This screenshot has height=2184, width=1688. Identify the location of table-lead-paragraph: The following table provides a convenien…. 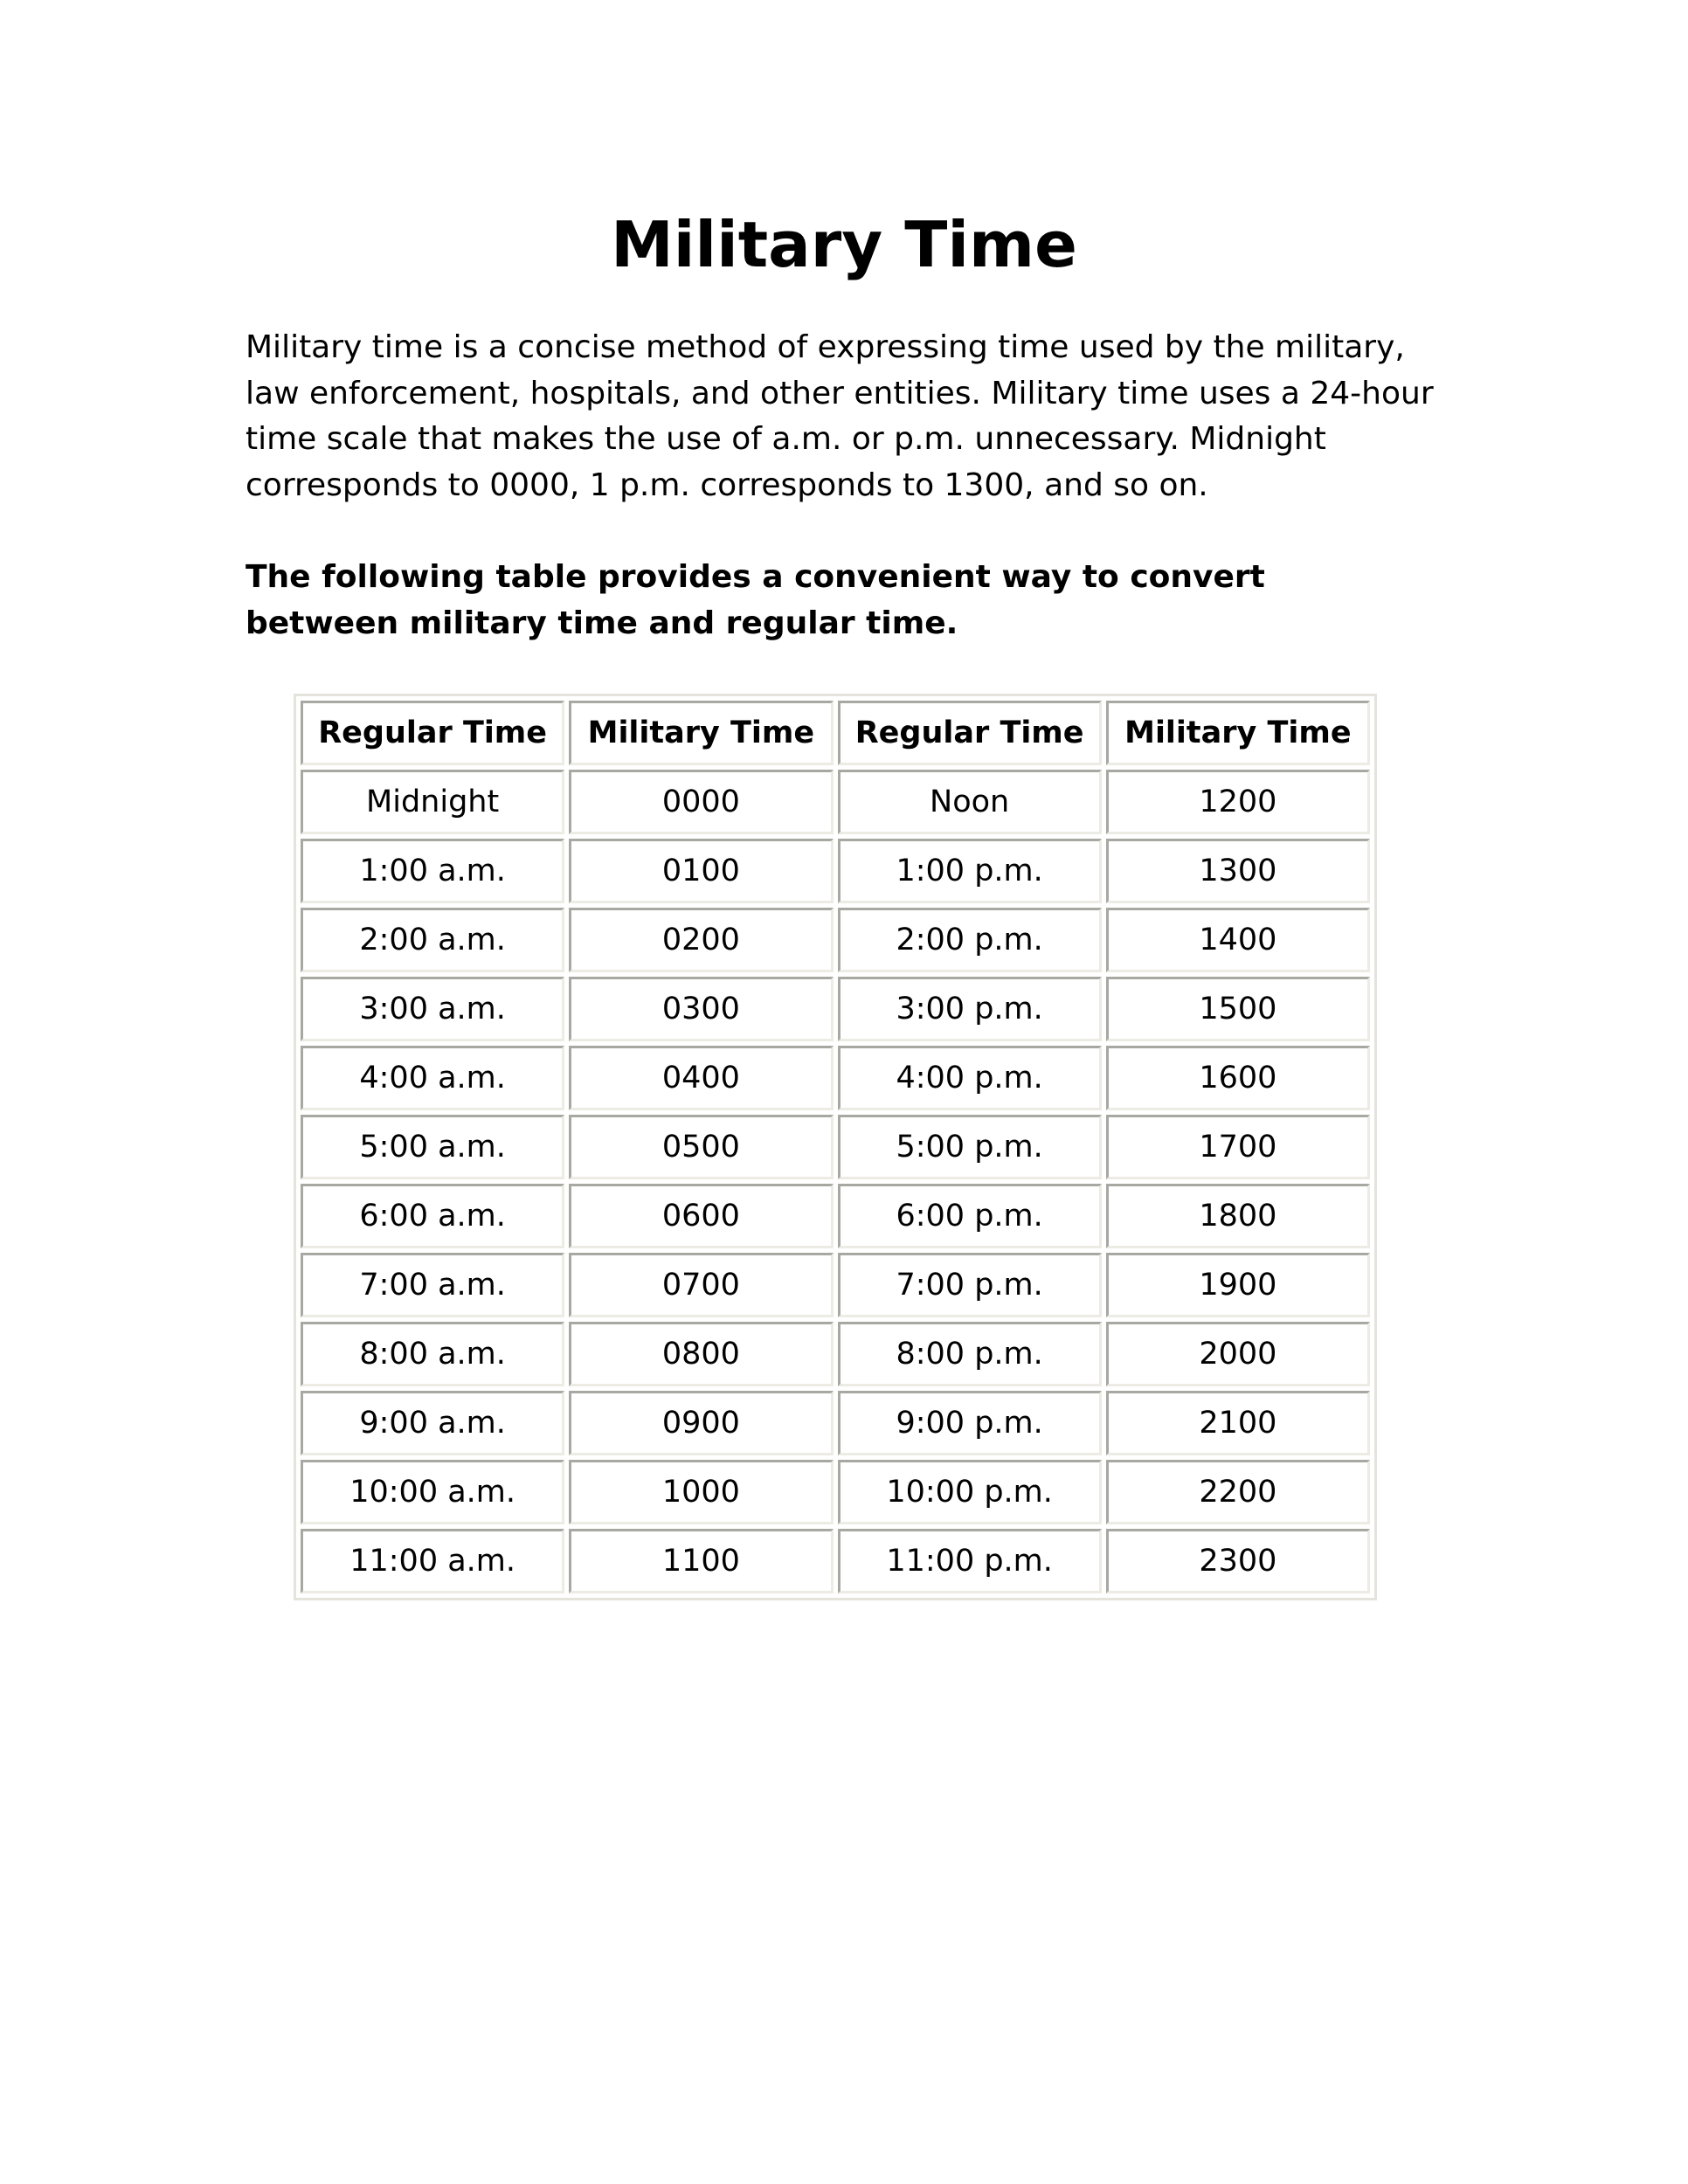
(755, 600).